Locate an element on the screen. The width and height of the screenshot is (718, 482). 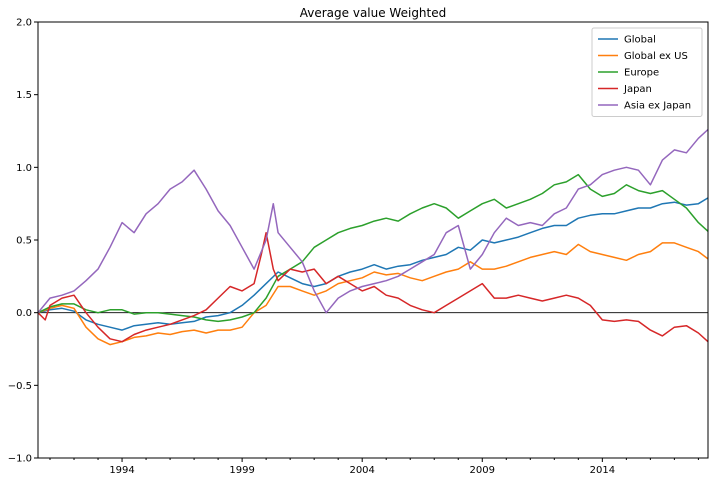
x-tick-label: 2009 is located at coordinates (482, 470).